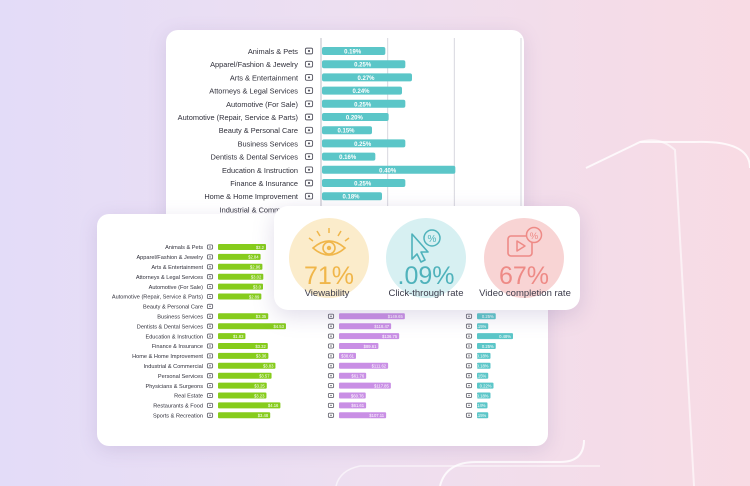 Image resolution: width=750 pixels, height=486 pixels. What do you see at coordinates (261, 356) in the screenshot?
I see `bar-label-panel-1-home-home-improvement: $3.36` at bounding box center [261, 356].